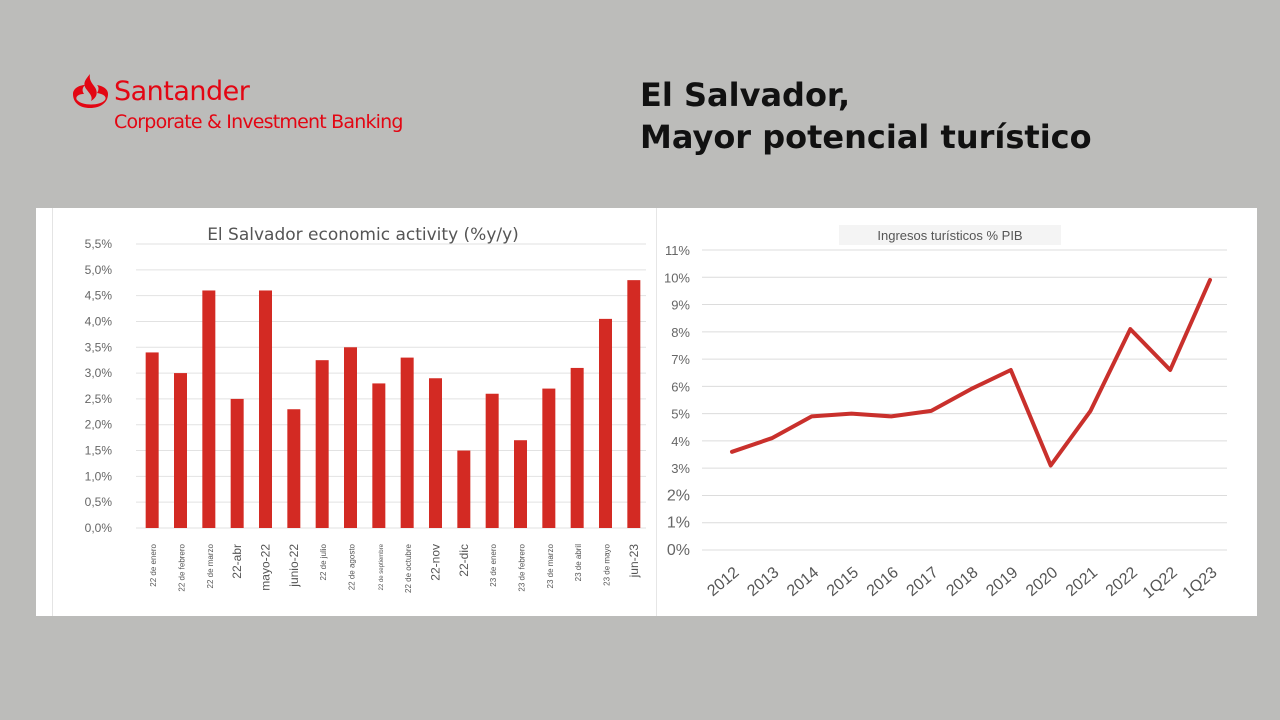  I want to click on y-tick-label: 10%, so click(677, 277).